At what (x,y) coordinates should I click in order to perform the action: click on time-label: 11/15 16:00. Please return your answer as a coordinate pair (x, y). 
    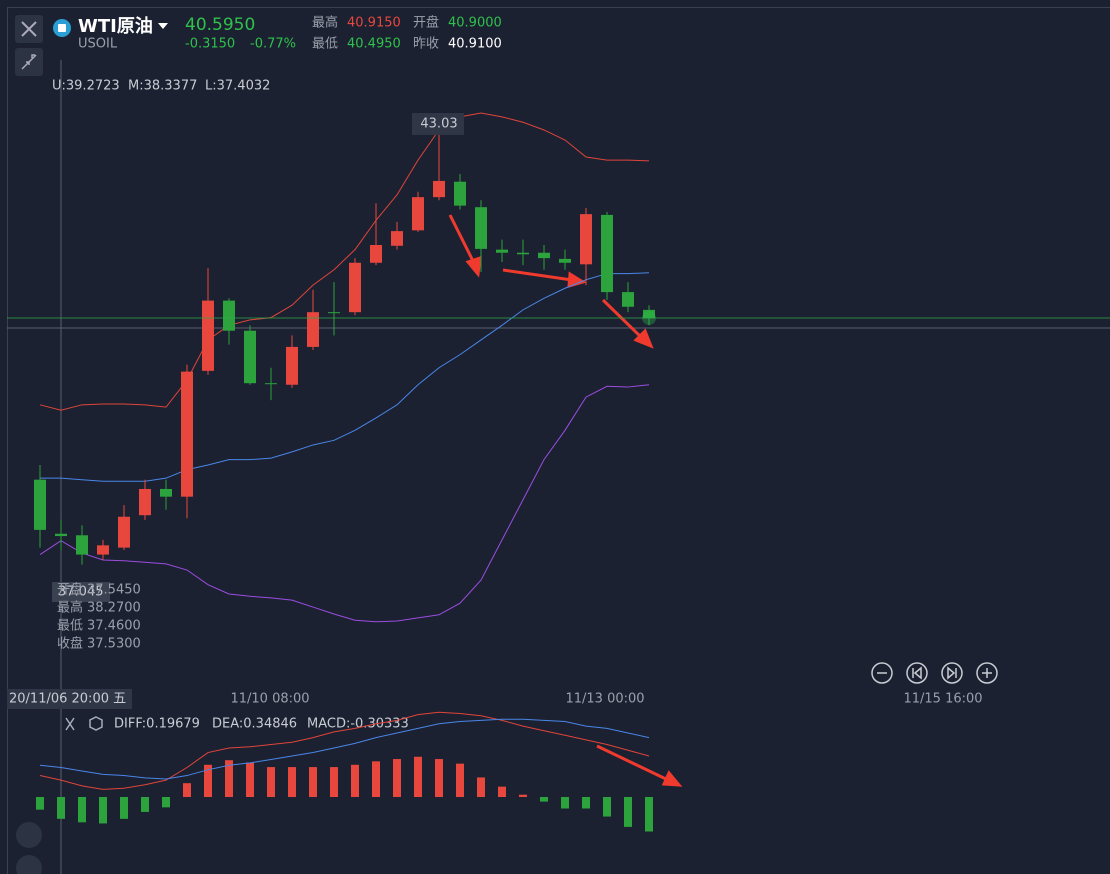
    Looking at the image, I should click on (942, 699).